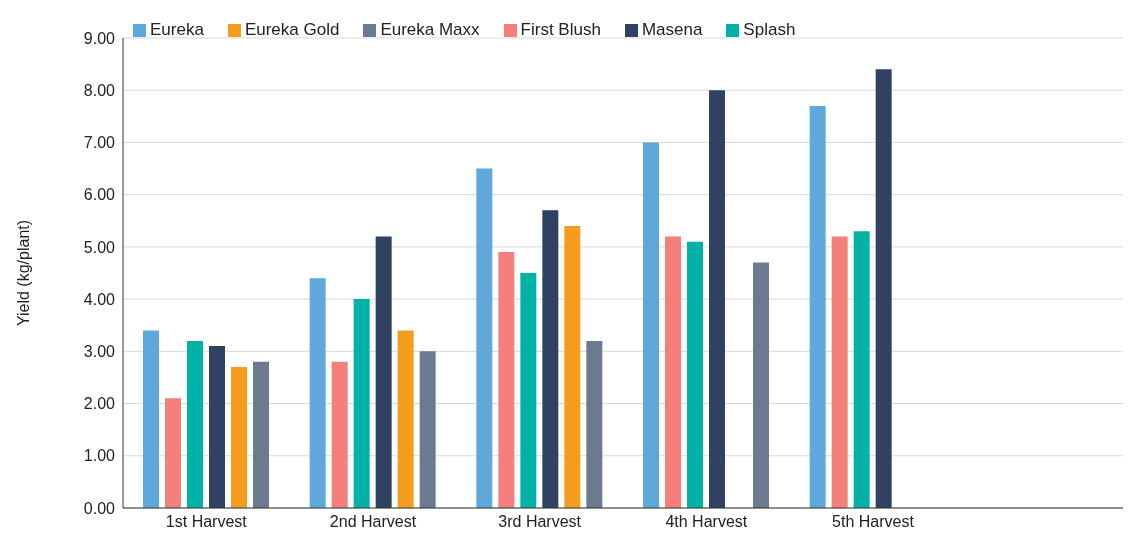 Image resolution: width=1139 pixels, height=551 pixels. What do you see at coordinates (99, 299) in the screenshot?
I see `y-tick-label: 4.00` at bounding box center [99, 299].